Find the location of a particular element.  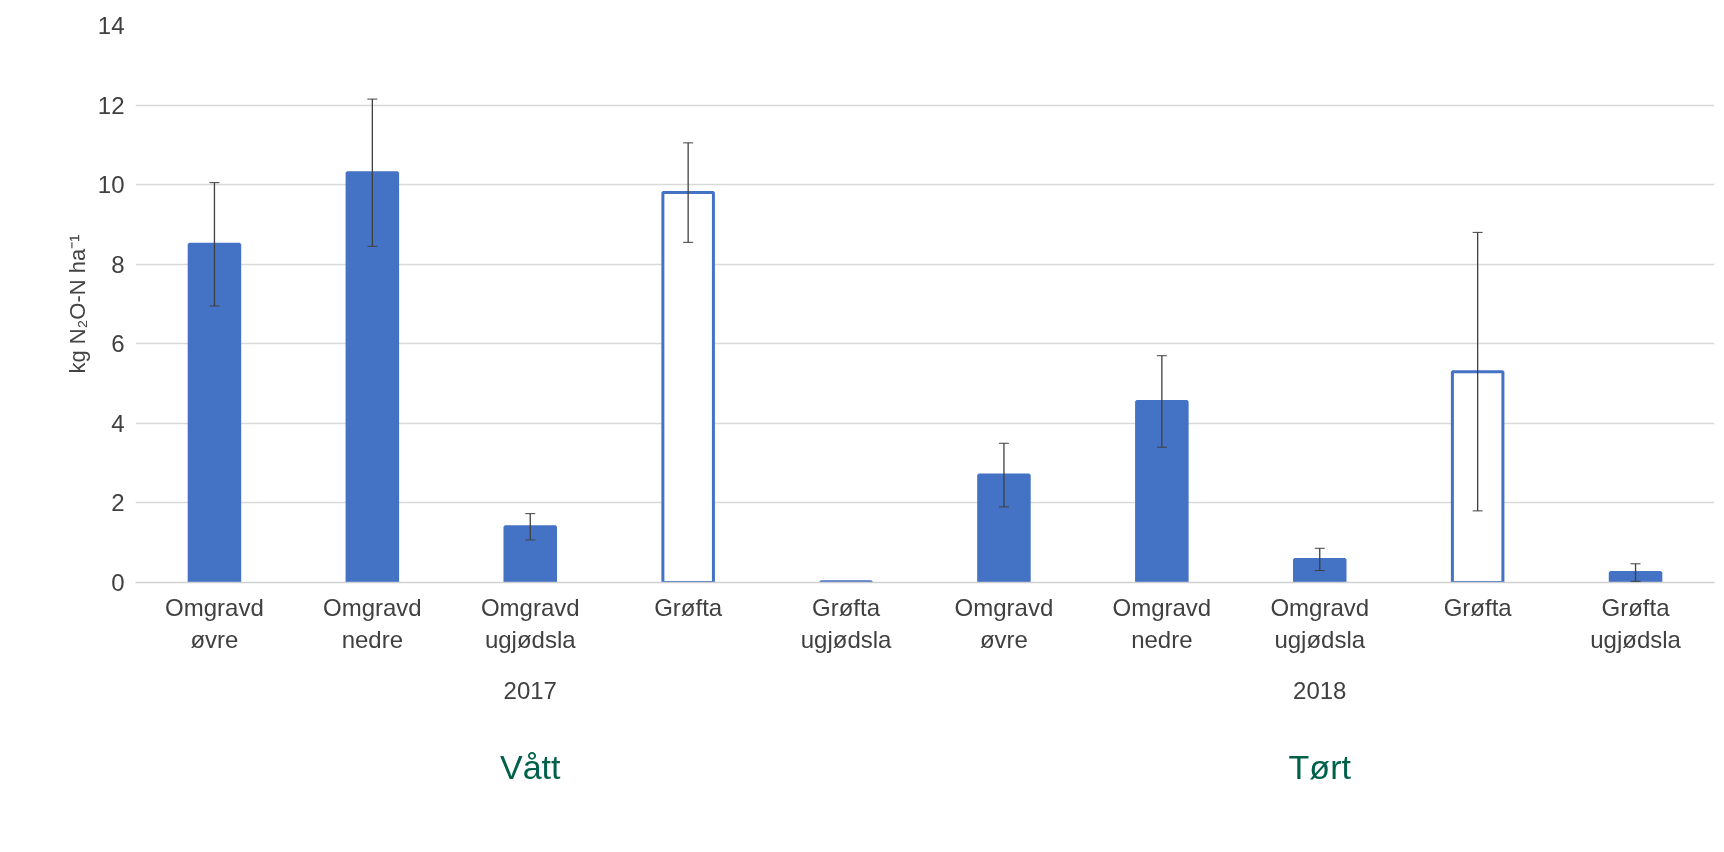

text: 2017 is located at coordinates (530, 690).